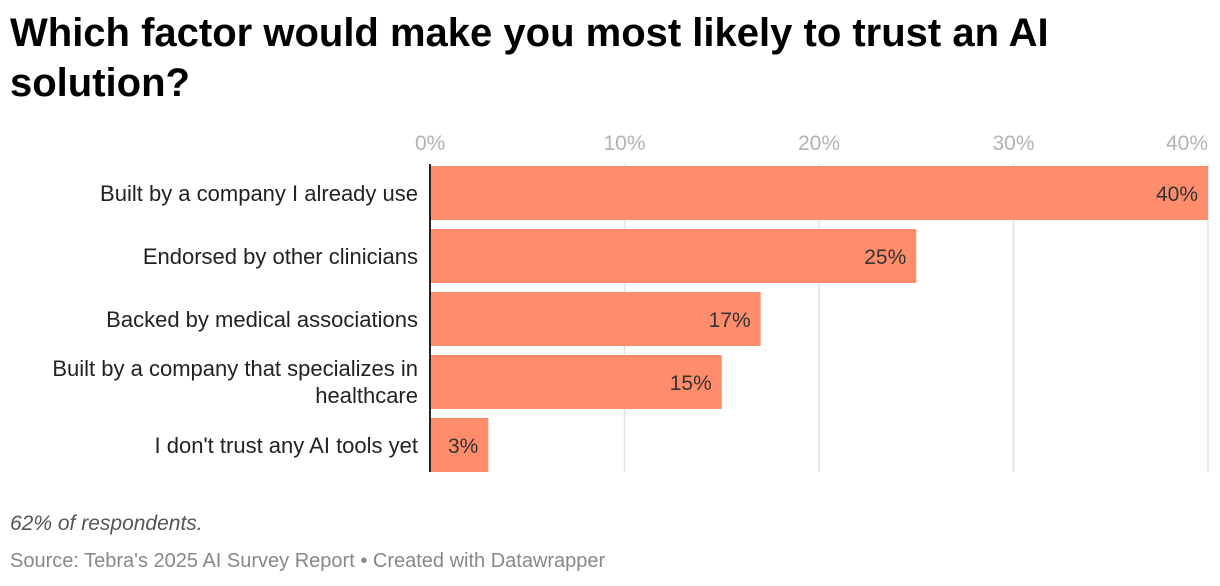 This screenshot has width=1220, height=586. Describe the element at coordinates (624, 143) in the screenshot. I see `x-tick-label: 10%` at that location.